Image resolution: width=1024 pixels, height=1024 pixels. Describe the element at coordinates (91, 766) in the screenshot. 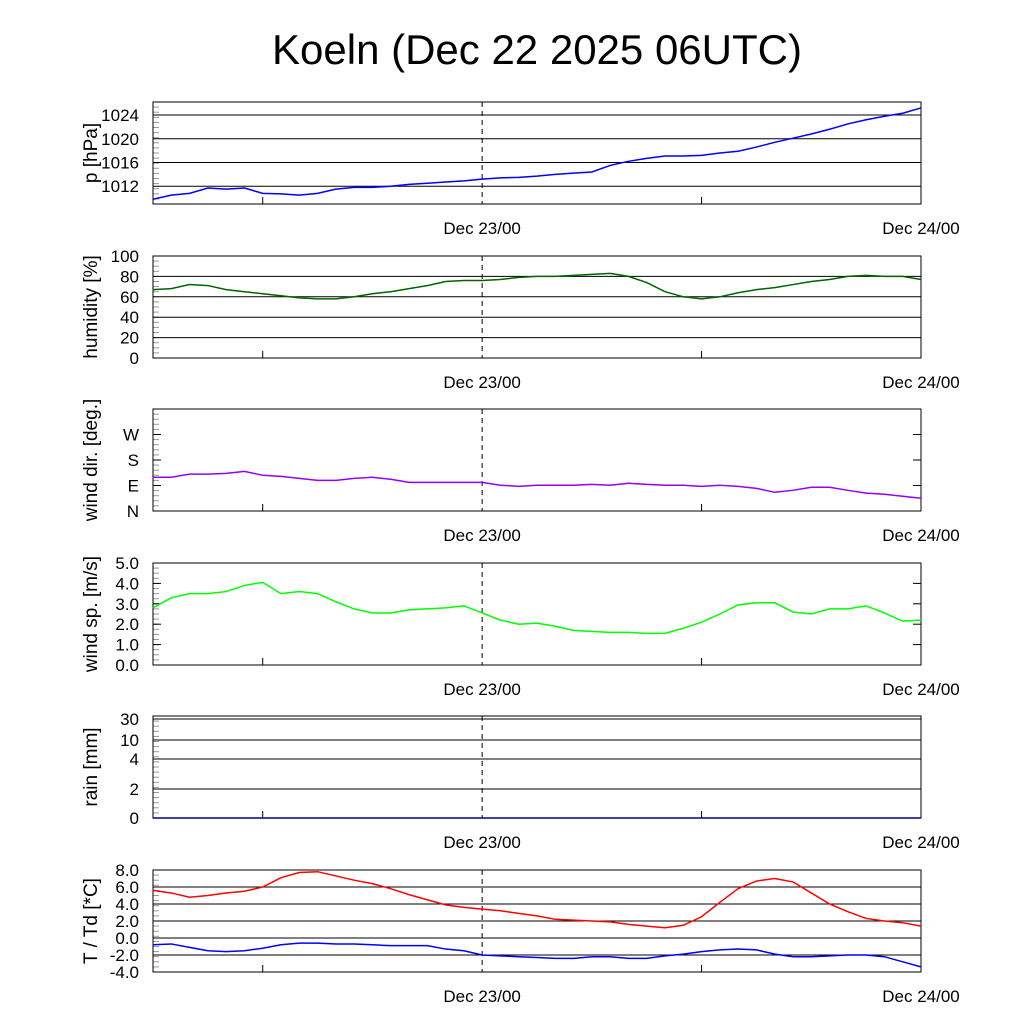

I see `y-axis-label: rain [mm]` at that location.